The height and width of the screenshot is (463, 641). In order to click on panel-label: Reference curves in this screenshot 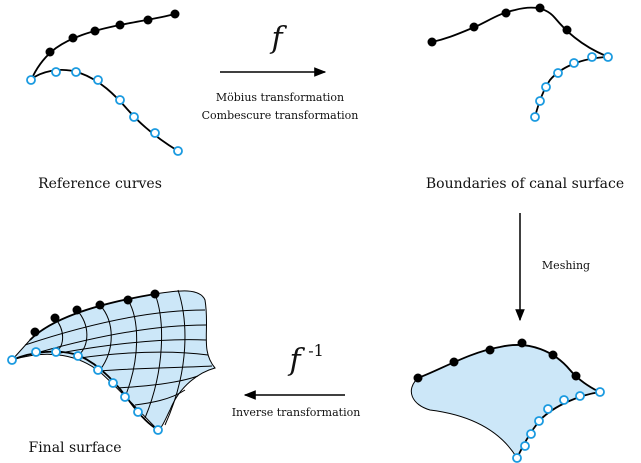, I will do `click(100, 184)`.